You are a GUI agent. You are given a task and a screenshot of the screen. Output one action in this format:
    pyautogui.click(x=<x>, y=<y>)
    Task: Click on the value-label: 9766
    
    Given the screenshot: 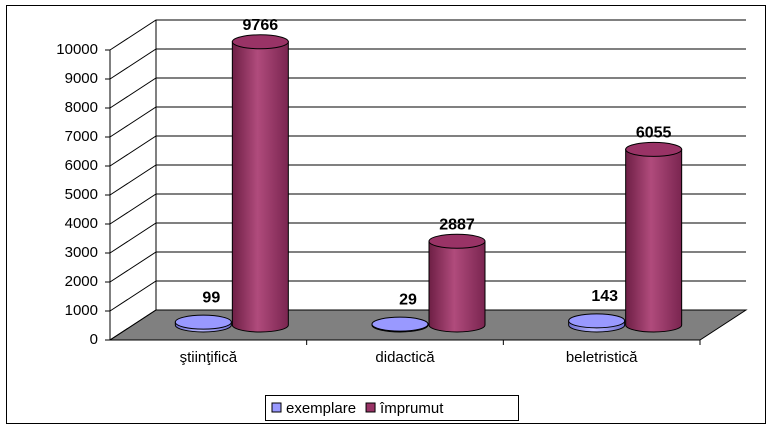 What is the action you would take?
    pyautogui.click(x=261, y=25)
    